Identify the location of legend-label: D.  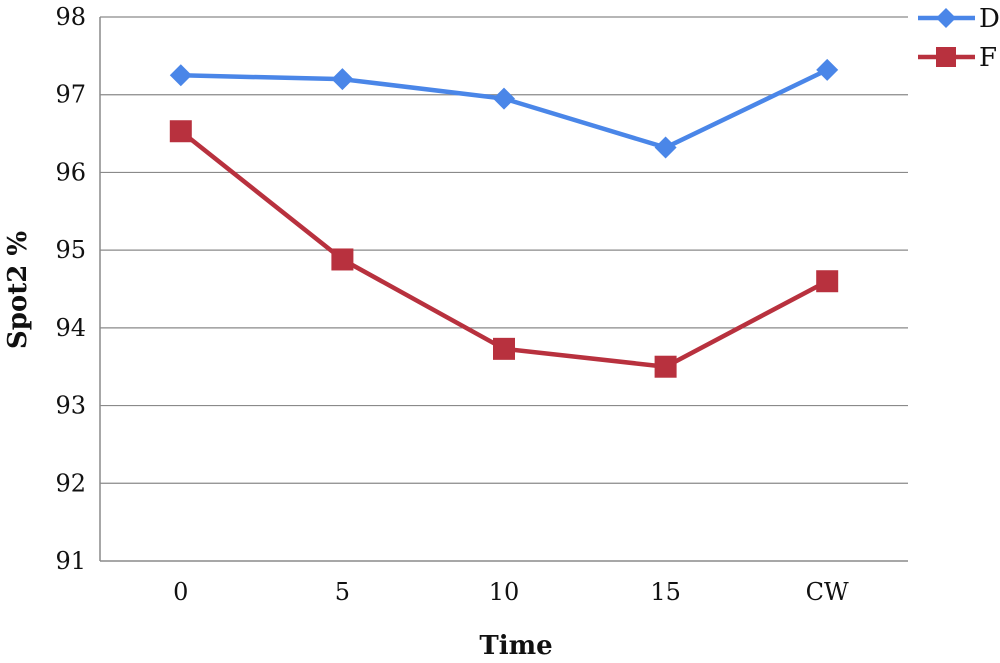
(989, 19).